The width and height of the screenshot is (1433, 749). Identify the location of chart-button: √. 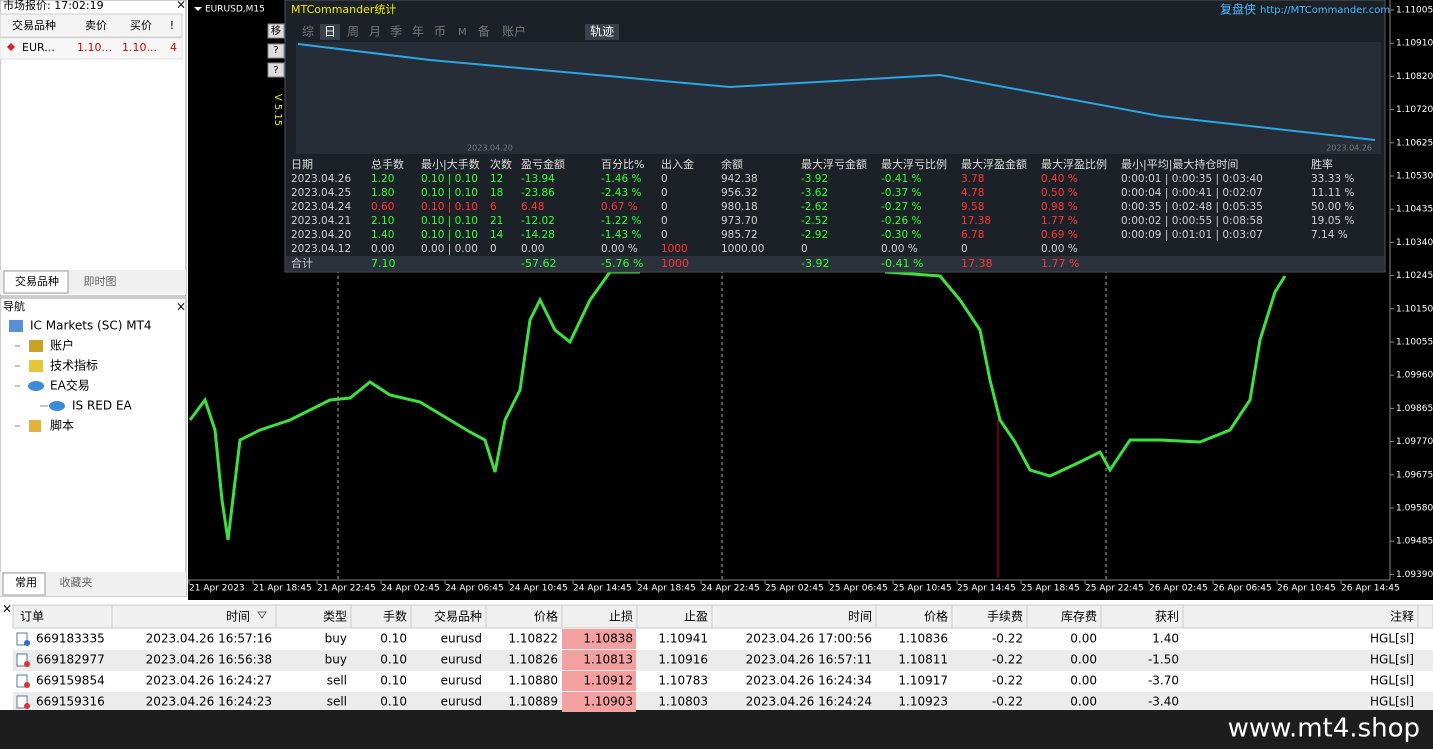
(276, 90).